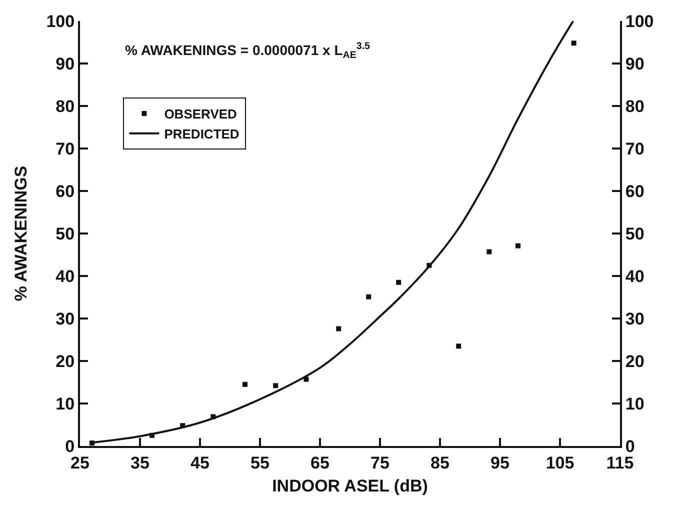  Describe the element at coordinates (500, 462) in the screenshot. I see `x-tick-label: 95` at that location.